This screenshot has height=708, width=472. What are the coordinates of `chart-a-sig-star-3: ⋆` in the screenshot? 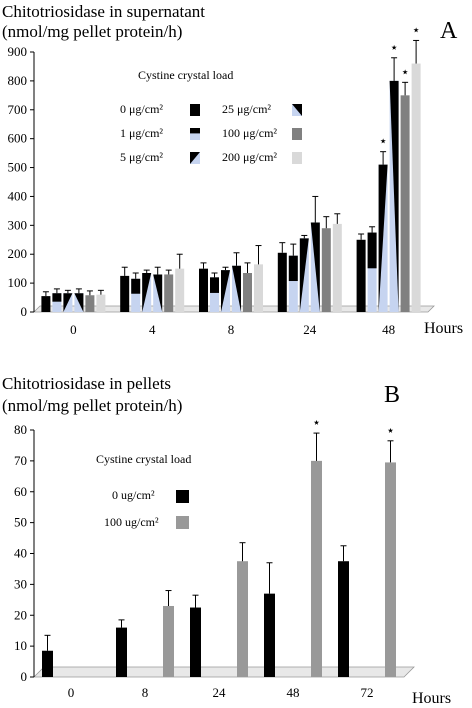 It's located at (416, 30).